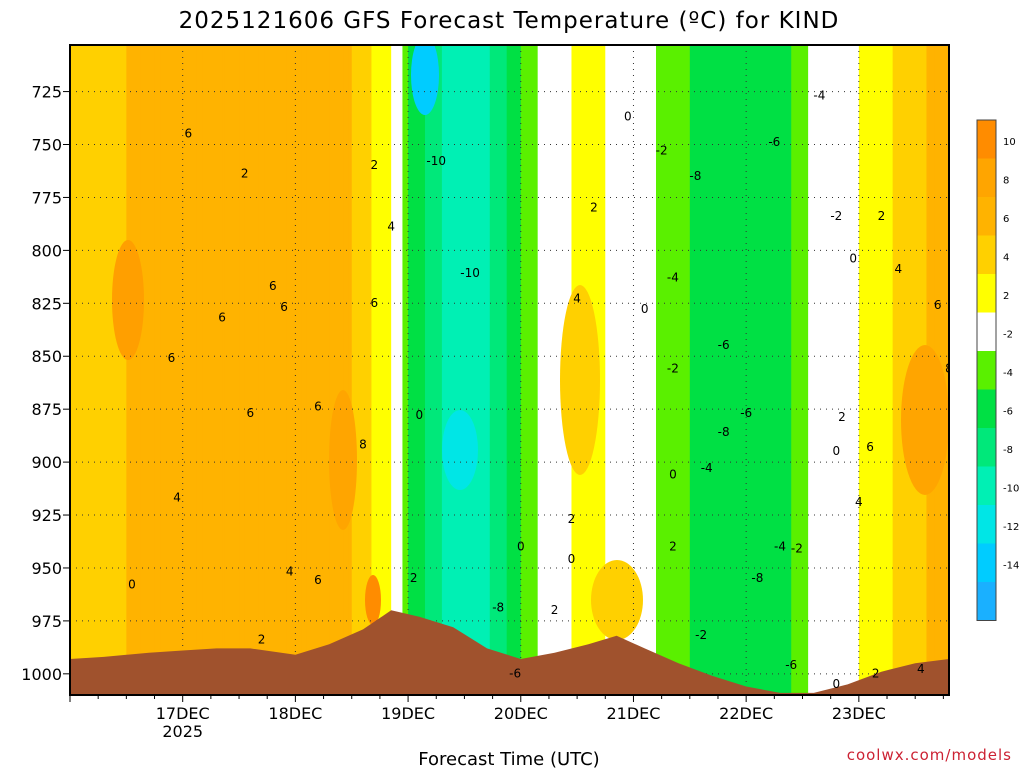 This screenshot has width=1024, height=768. I want to click on y-tick-label: 950, so click(46, 568).